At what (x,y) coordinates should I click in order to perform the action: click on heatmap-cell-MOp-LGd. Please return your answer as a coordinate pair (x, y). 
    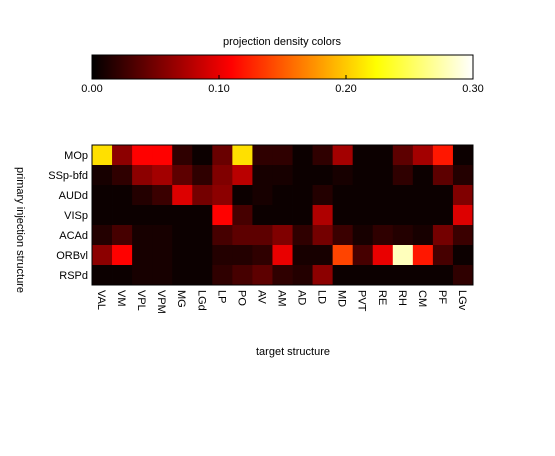
    Looking at the image, I should click on (202, 155).